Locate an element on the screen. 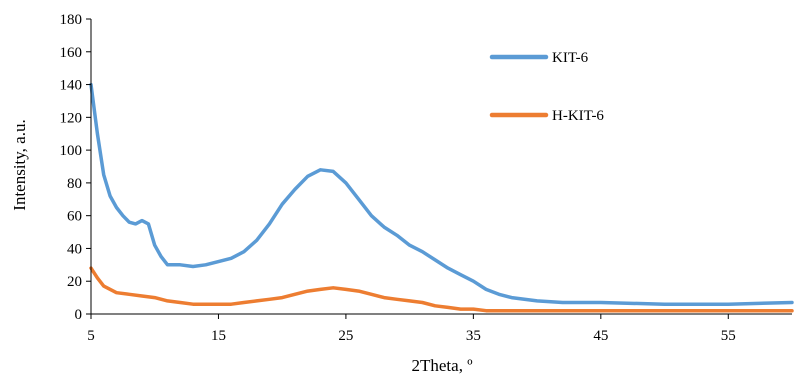  legend: KIT-6 H-KIT-6 is located at coordinates (546, 87).